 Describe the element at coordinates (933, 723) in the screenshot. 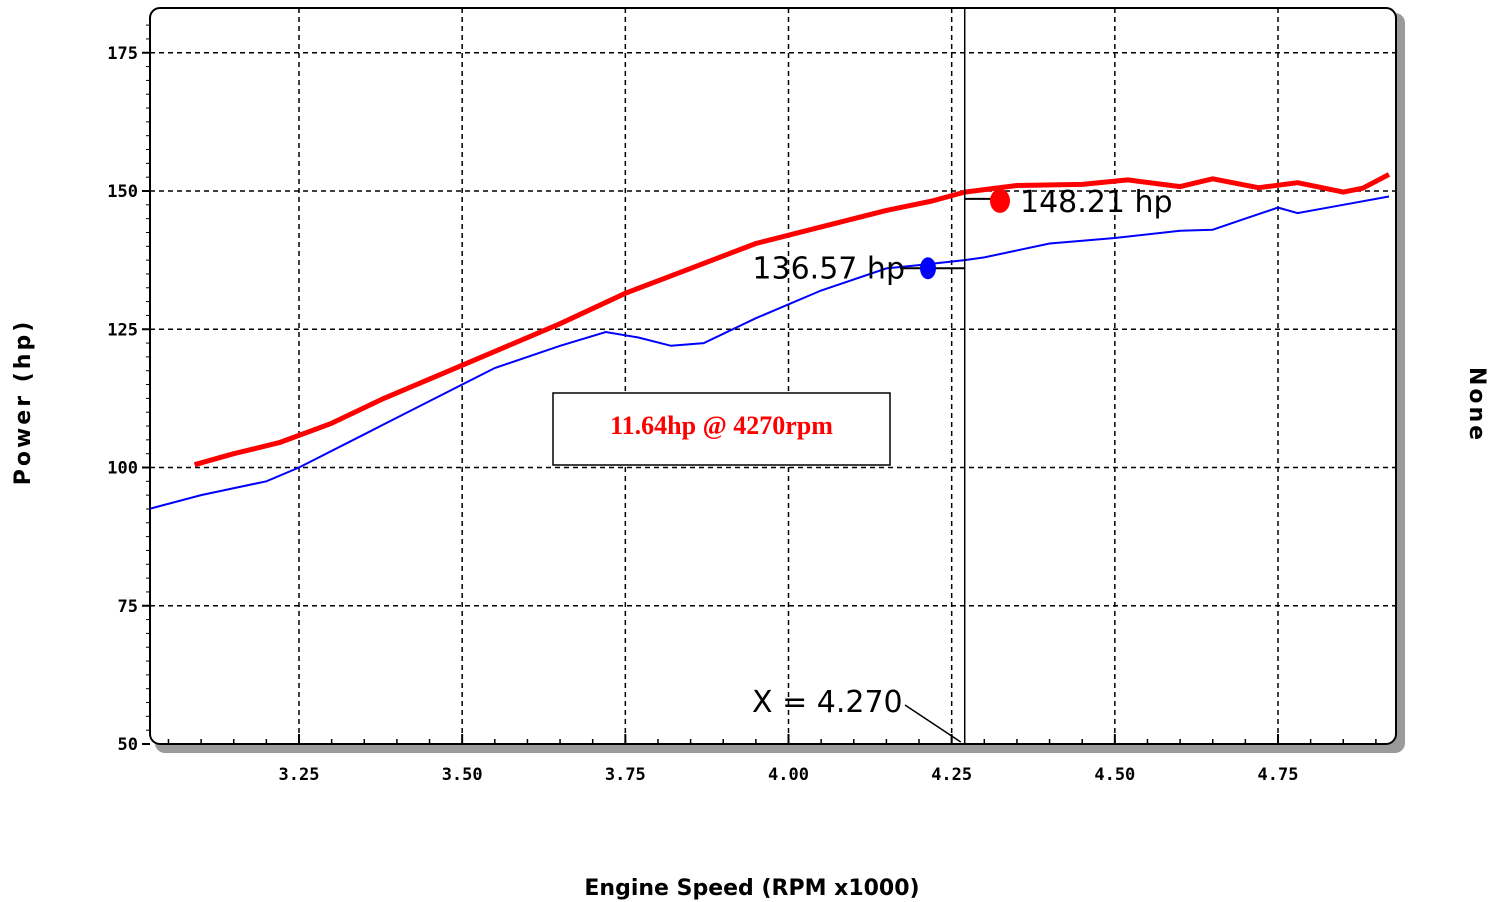

I see `cursor-leader` at that location.